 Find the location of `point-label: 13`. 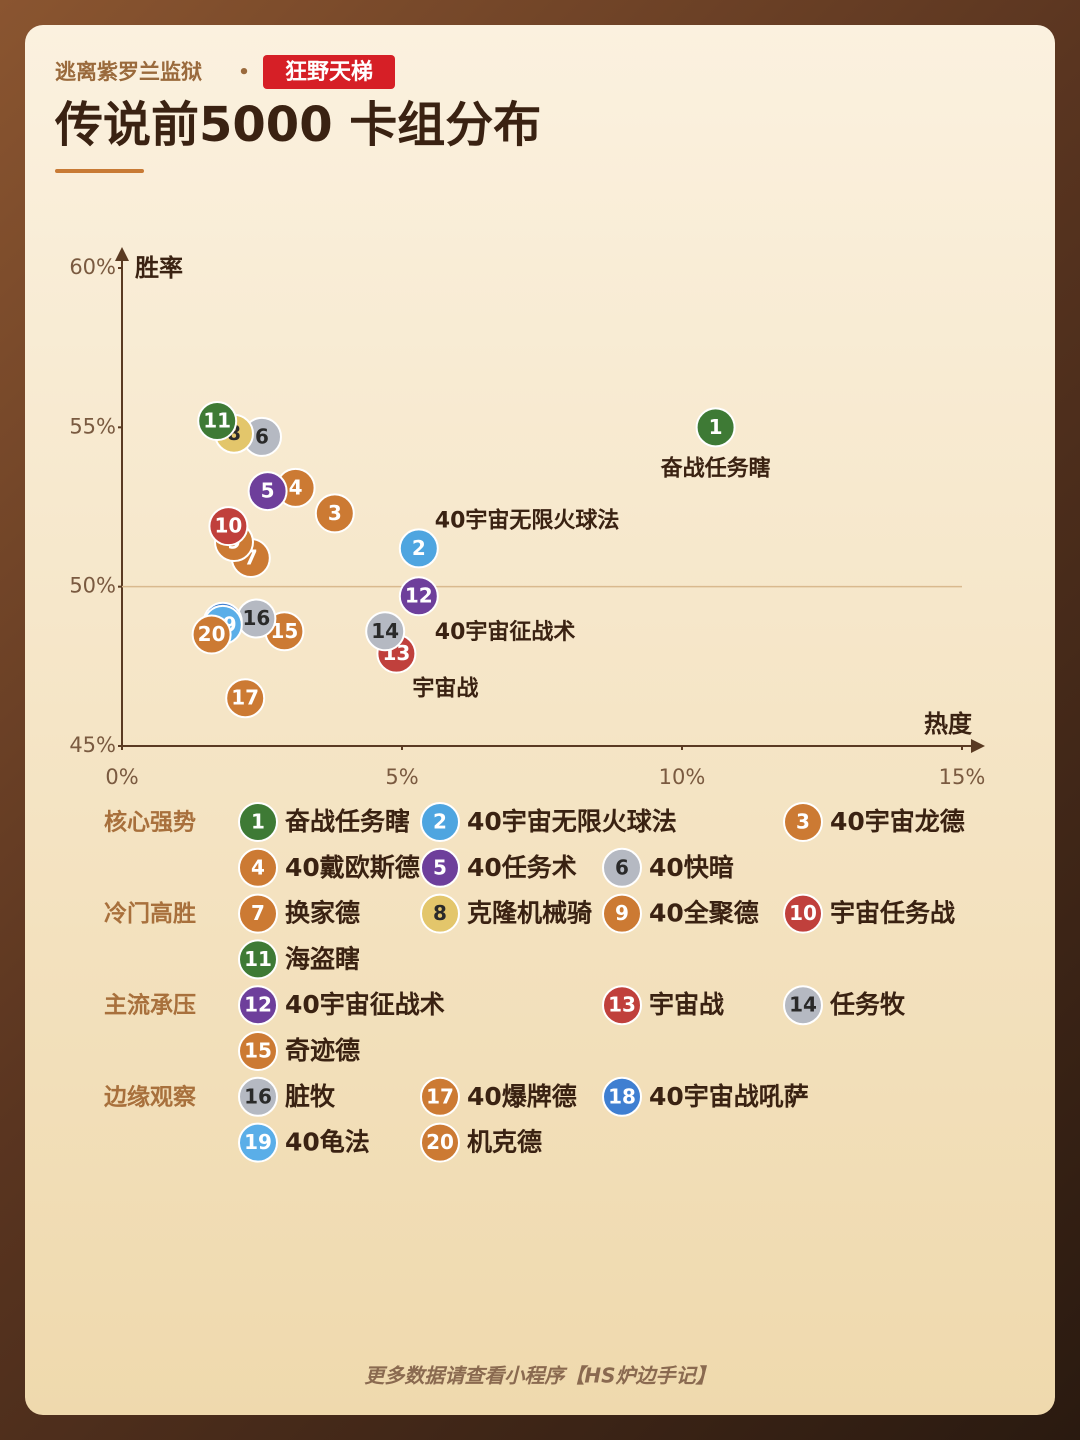

point-label: 13 is located at coordinates (622, 1005).